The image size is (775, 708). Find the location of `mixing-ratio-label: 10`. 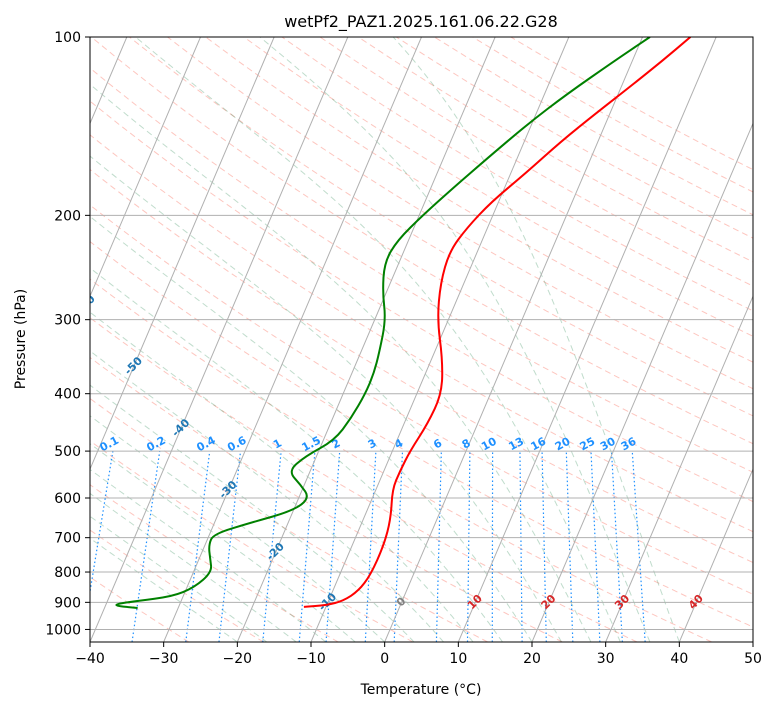

mixing-ratio-label: 10 is located at coordinates (489, 444).